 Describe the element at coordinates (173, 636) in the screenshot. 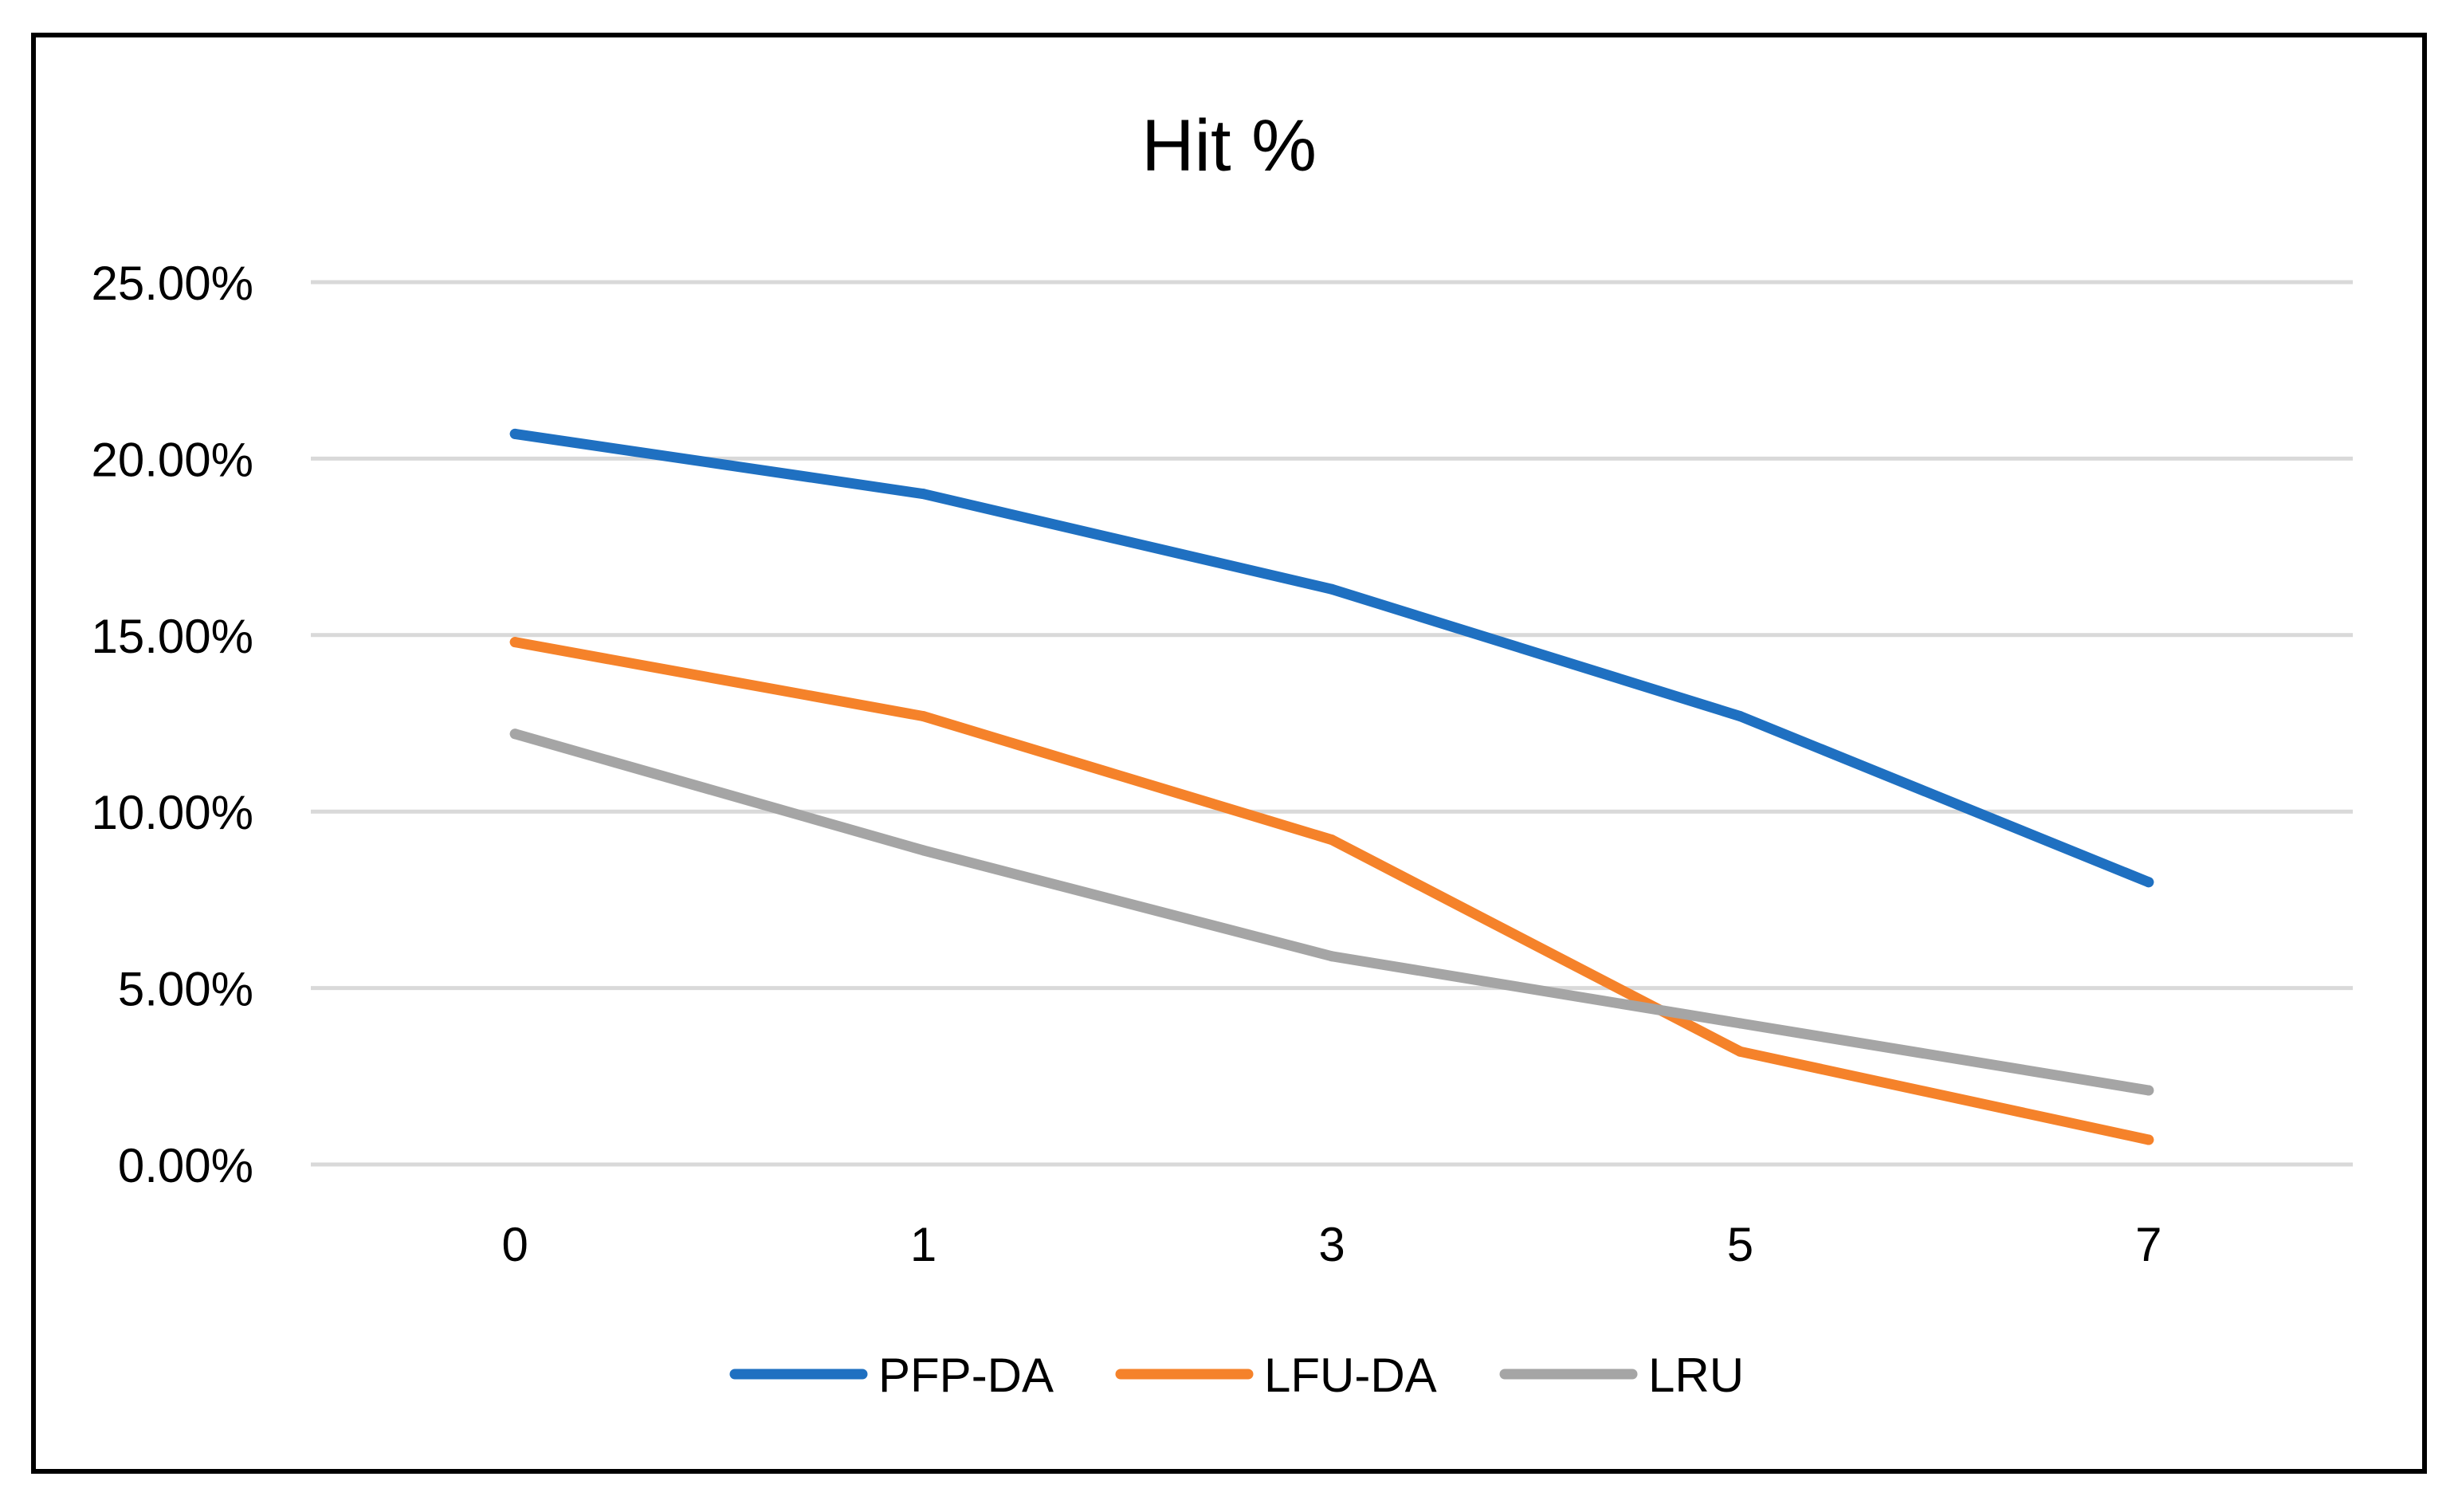

I see `y-tick-label: 15.00%` at that location.